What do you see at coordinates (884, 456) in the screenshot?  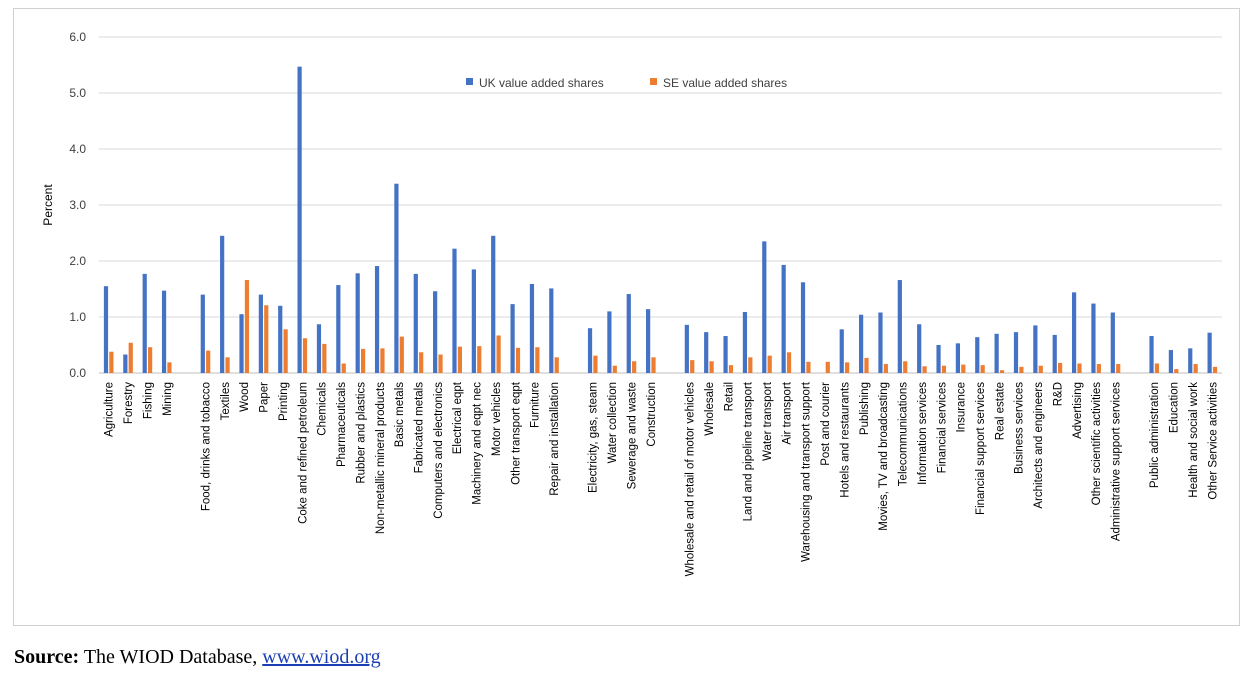 I see `category-label: Movies, TV and broadcasting` at bounding box center [884, 456].